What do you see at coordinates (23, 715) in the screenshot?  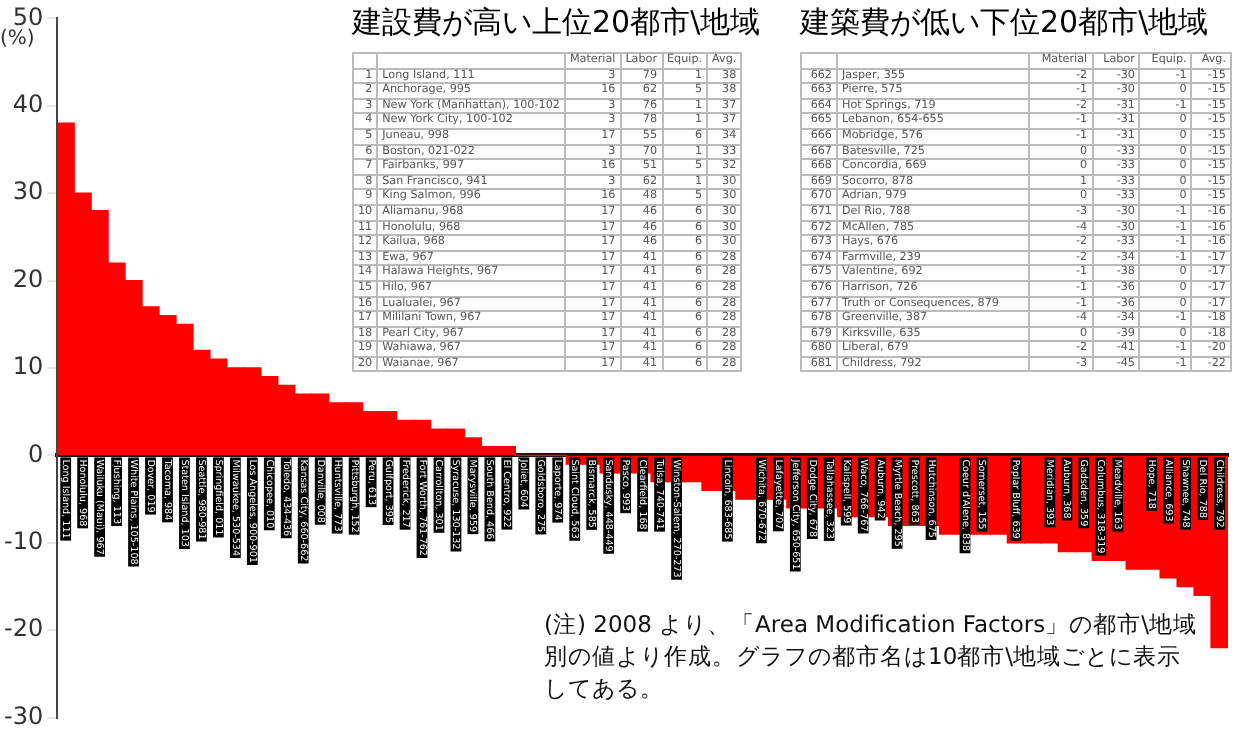 I see `y-tick-label: -30` at bounding box center [23, 715].